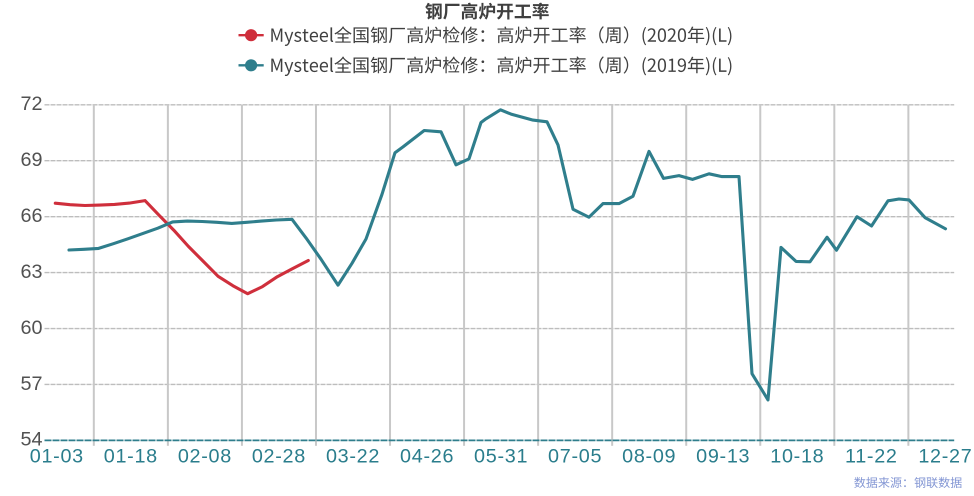 The image size is (974, 496). I want to click on svg-text: 69, so click(31, 160).